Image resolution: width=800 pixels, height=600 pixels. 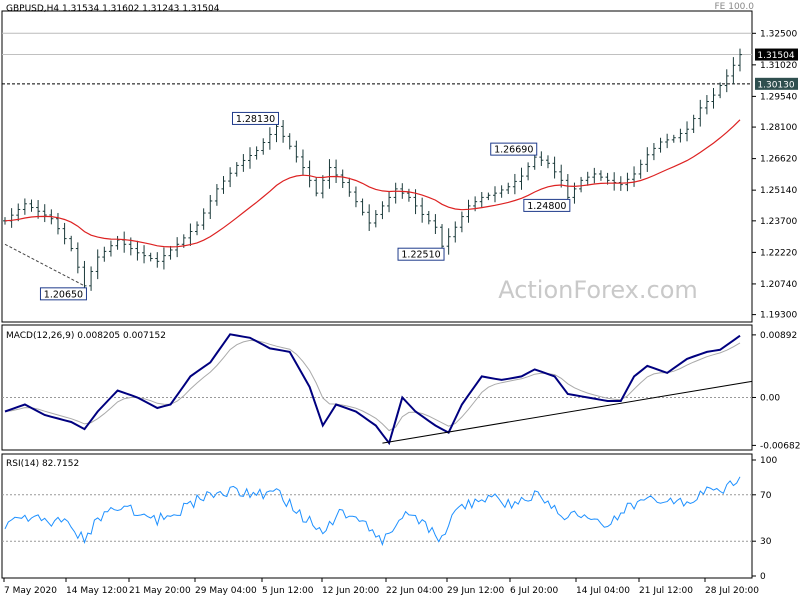 I want to click on macd-y-tick-label: 0.00892, so click(x=778, y=336).